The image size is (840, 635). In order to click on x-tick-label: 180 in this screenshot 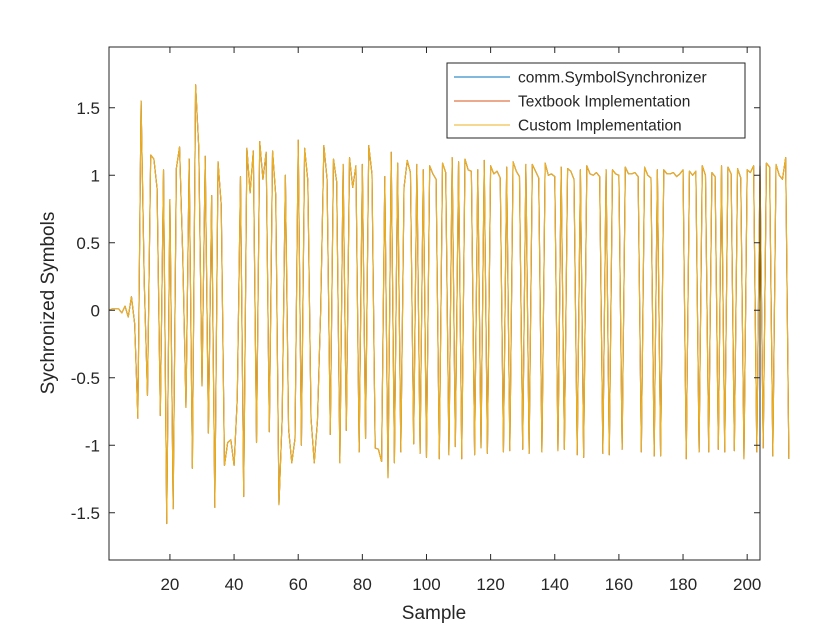, I will do `click(683, 584)`.